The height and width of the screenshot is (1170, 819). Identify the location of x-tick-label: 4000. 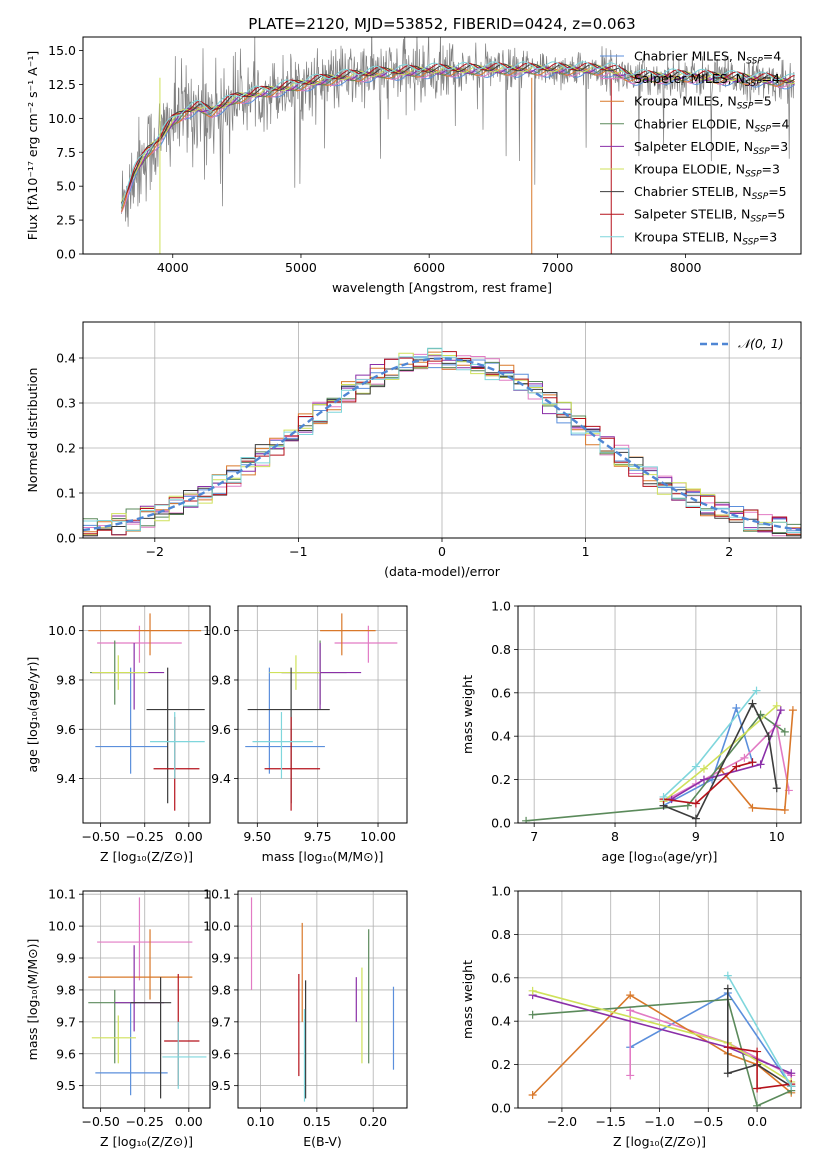
(173, 267).